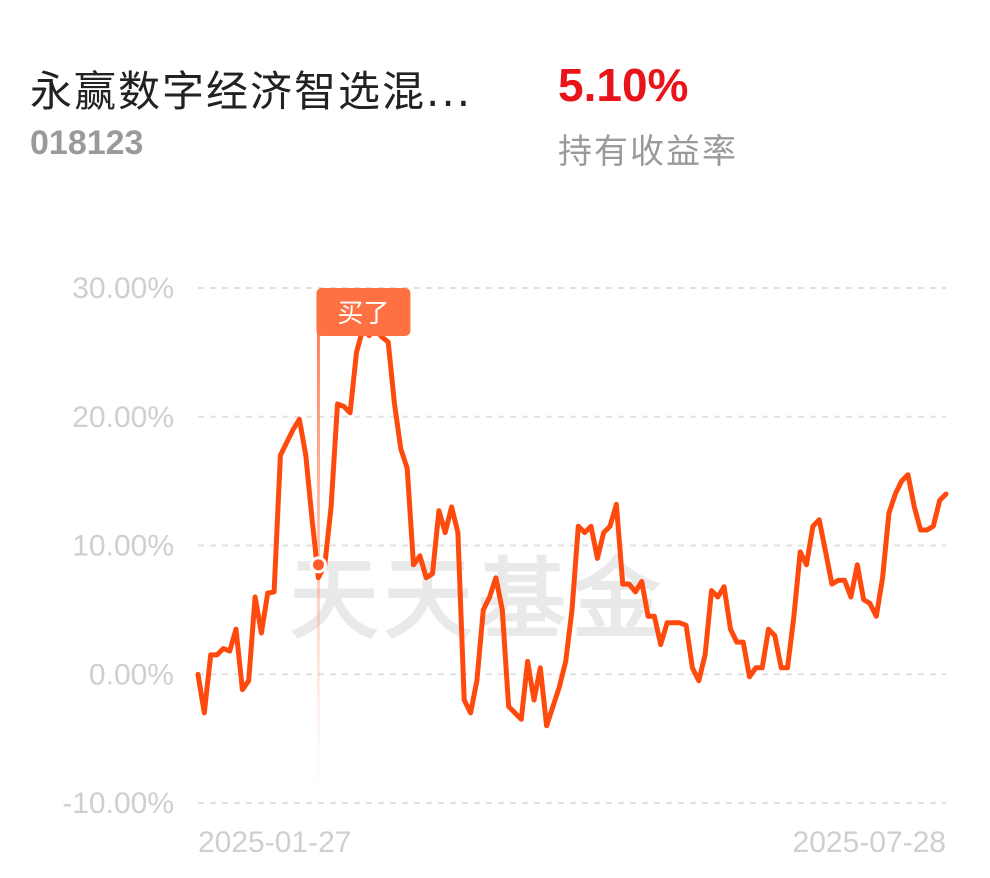 The image size is (990, 878). Describe the element at coordinates (869, 842) in the screenshot. I see `x-tick-label: 2025-07-28` at that location.